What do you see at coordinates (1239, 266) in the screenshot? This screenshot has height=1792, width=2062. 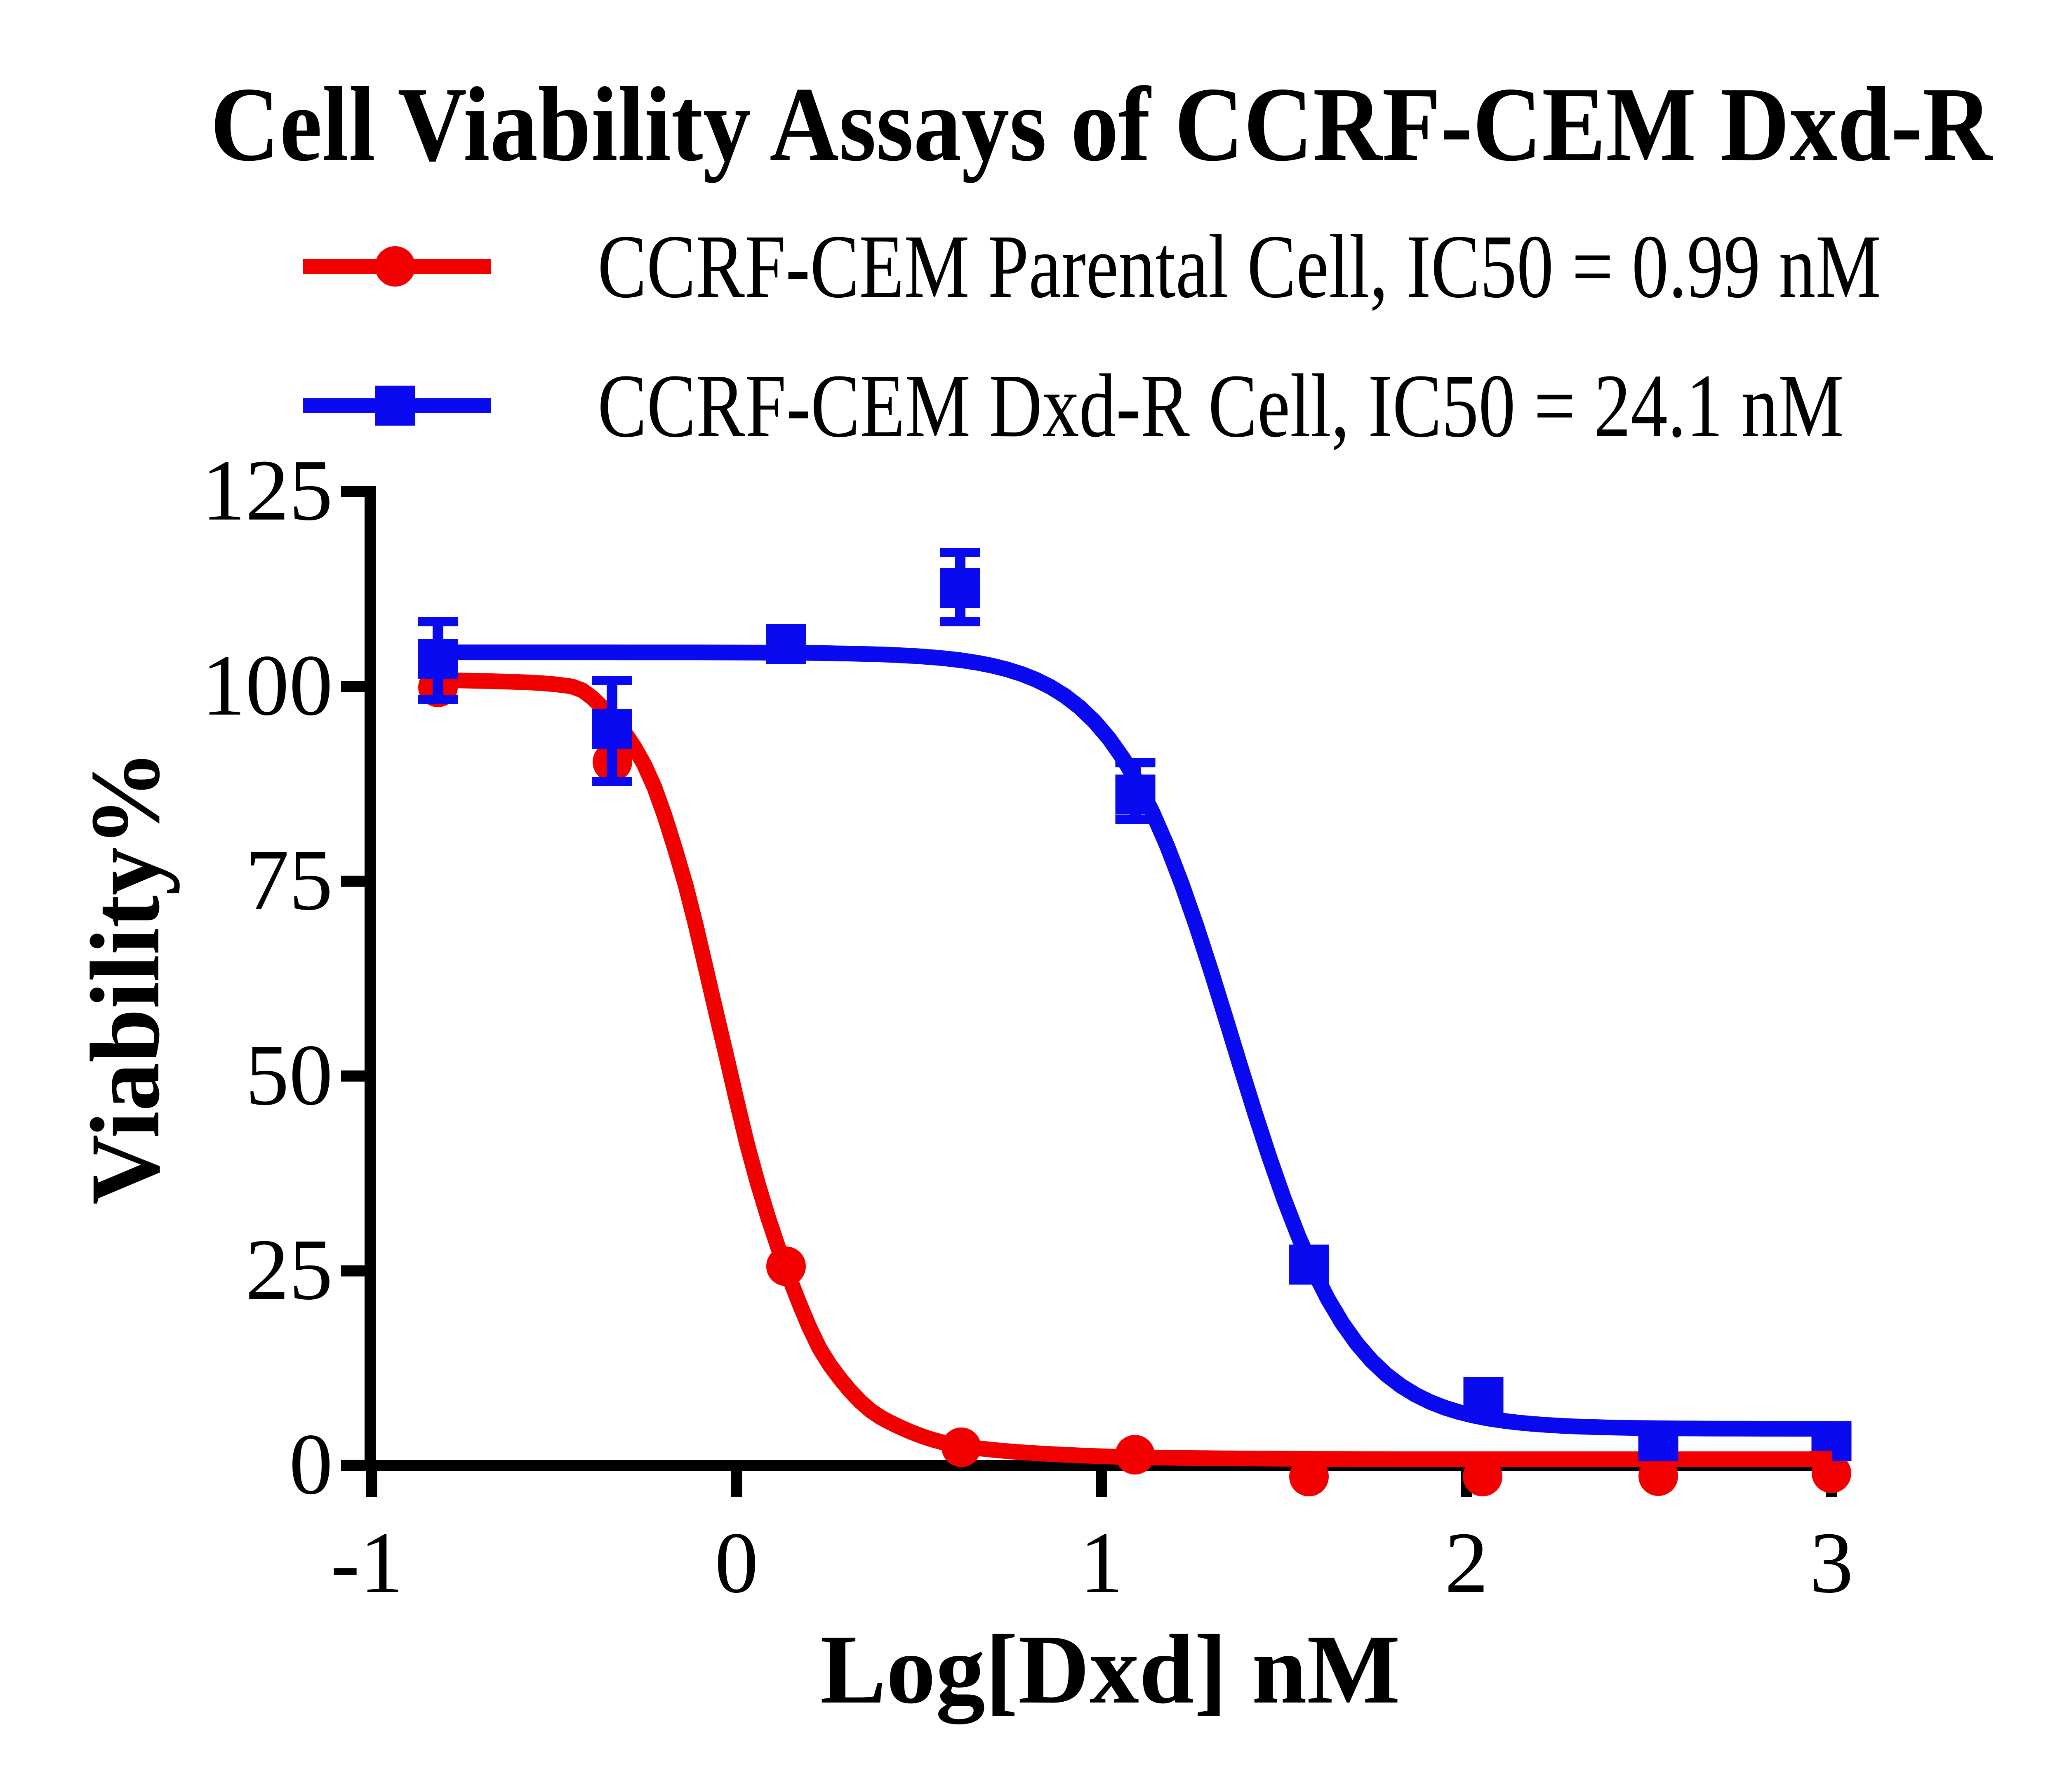 I see `svg-text:CCRF-CEM Parental Cell, IC50 =: CCRF-CEM Parental Cell, IC50 = 0.99 nM` at bounding box center [1239, 266].